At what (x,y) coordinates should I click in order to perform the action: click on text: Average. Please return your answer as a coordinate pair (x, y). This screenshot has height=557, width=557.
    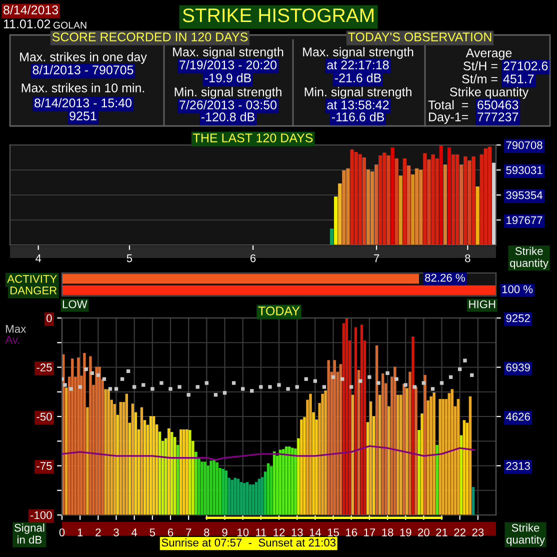
    Looking at the image, I should click on (489, 54).